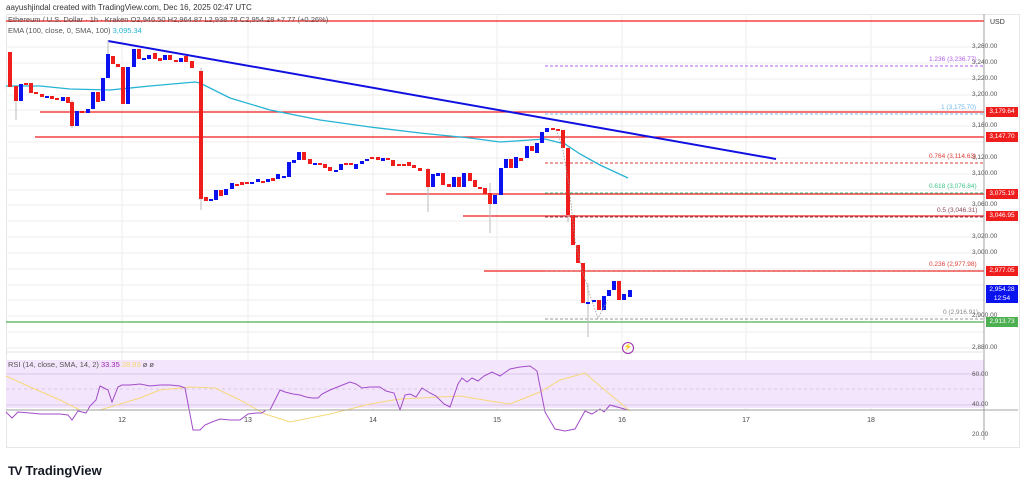 This screenshot has height=488, width=1024. Describe the element at coordinates (746, 420) in the screenshot. I see `date-tick: 17` at that location.